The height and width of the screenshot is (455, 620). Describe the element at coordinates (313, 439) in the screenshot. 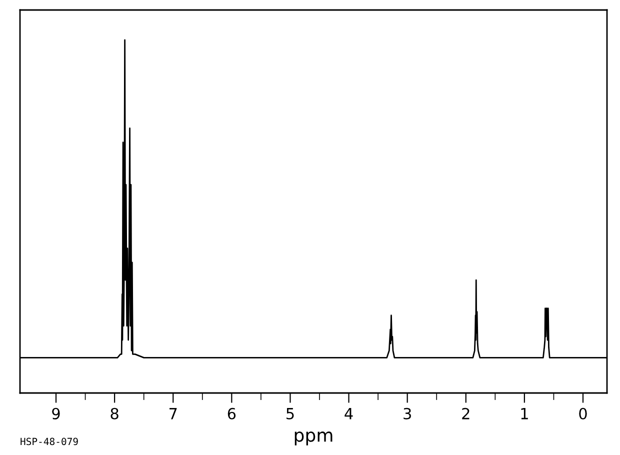

I see `x-axis-title: ppm` at that location.